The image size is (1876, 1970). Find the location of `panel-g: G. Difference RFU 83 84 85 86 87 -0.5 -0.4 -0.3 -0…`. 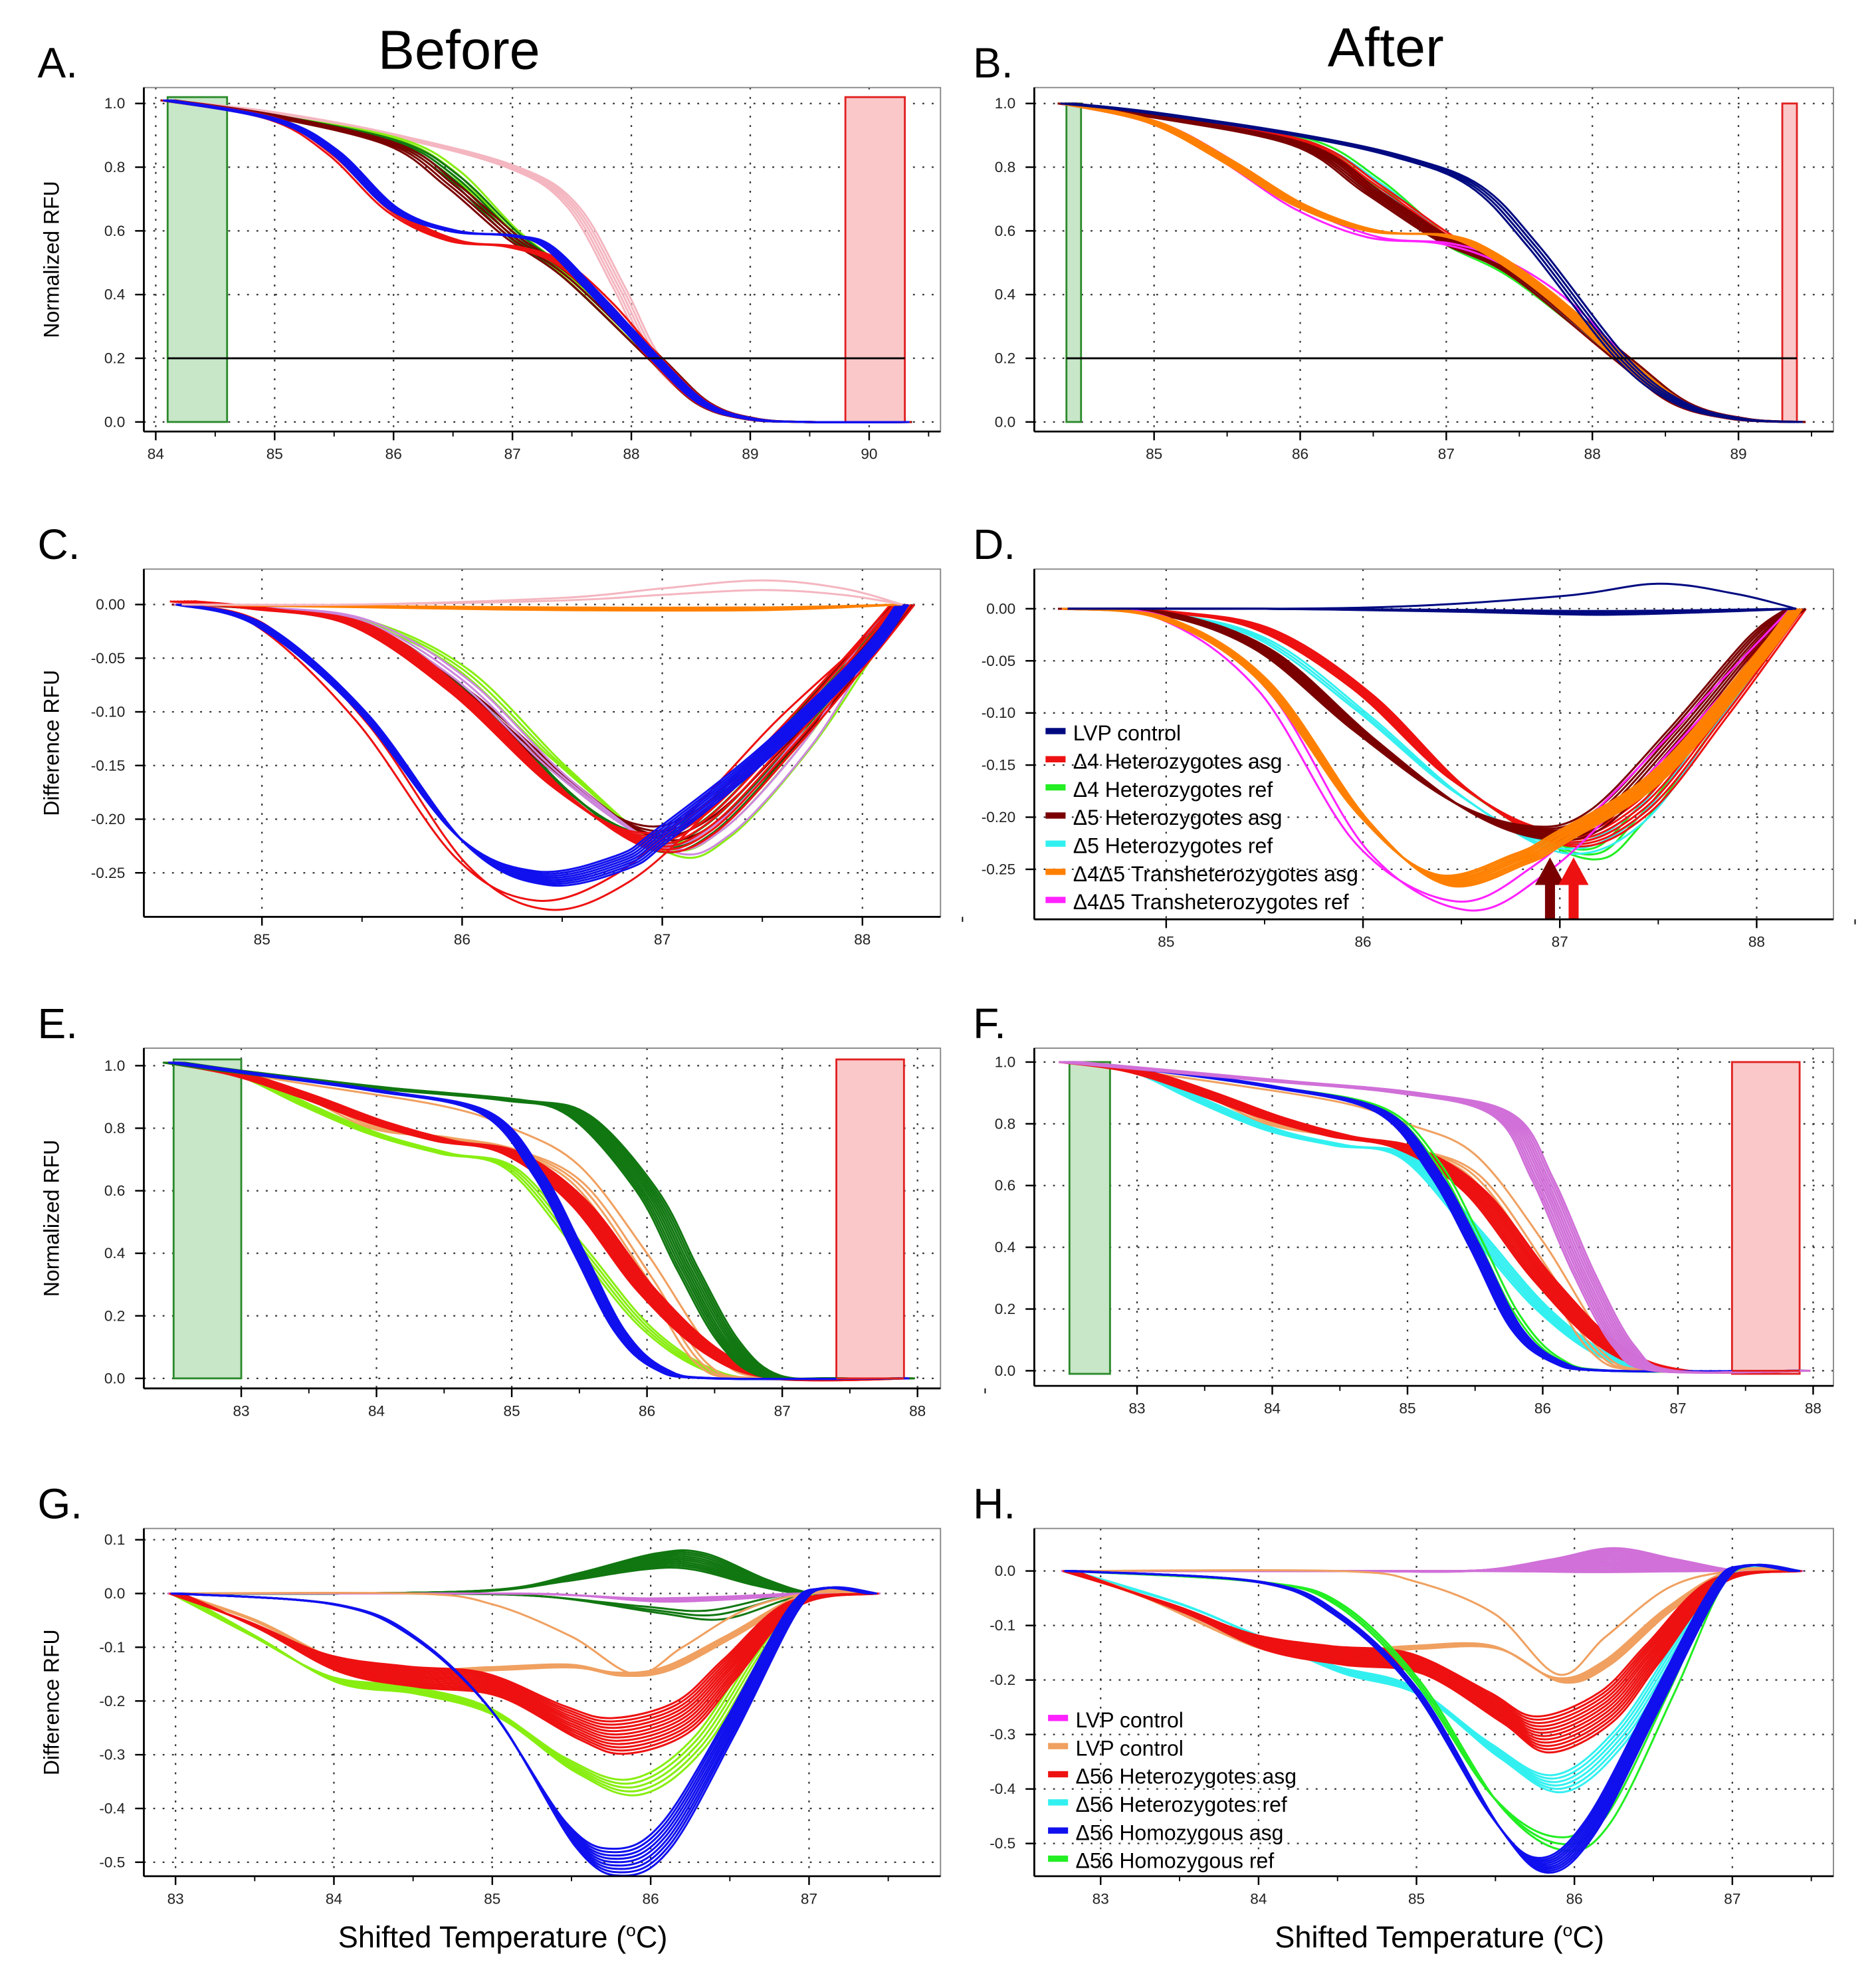

panel-g: G. Difference RFU 83 84 85 86 87 -0.5 -0.4 -0.3 -0… is located at coordinates (490, 1693).